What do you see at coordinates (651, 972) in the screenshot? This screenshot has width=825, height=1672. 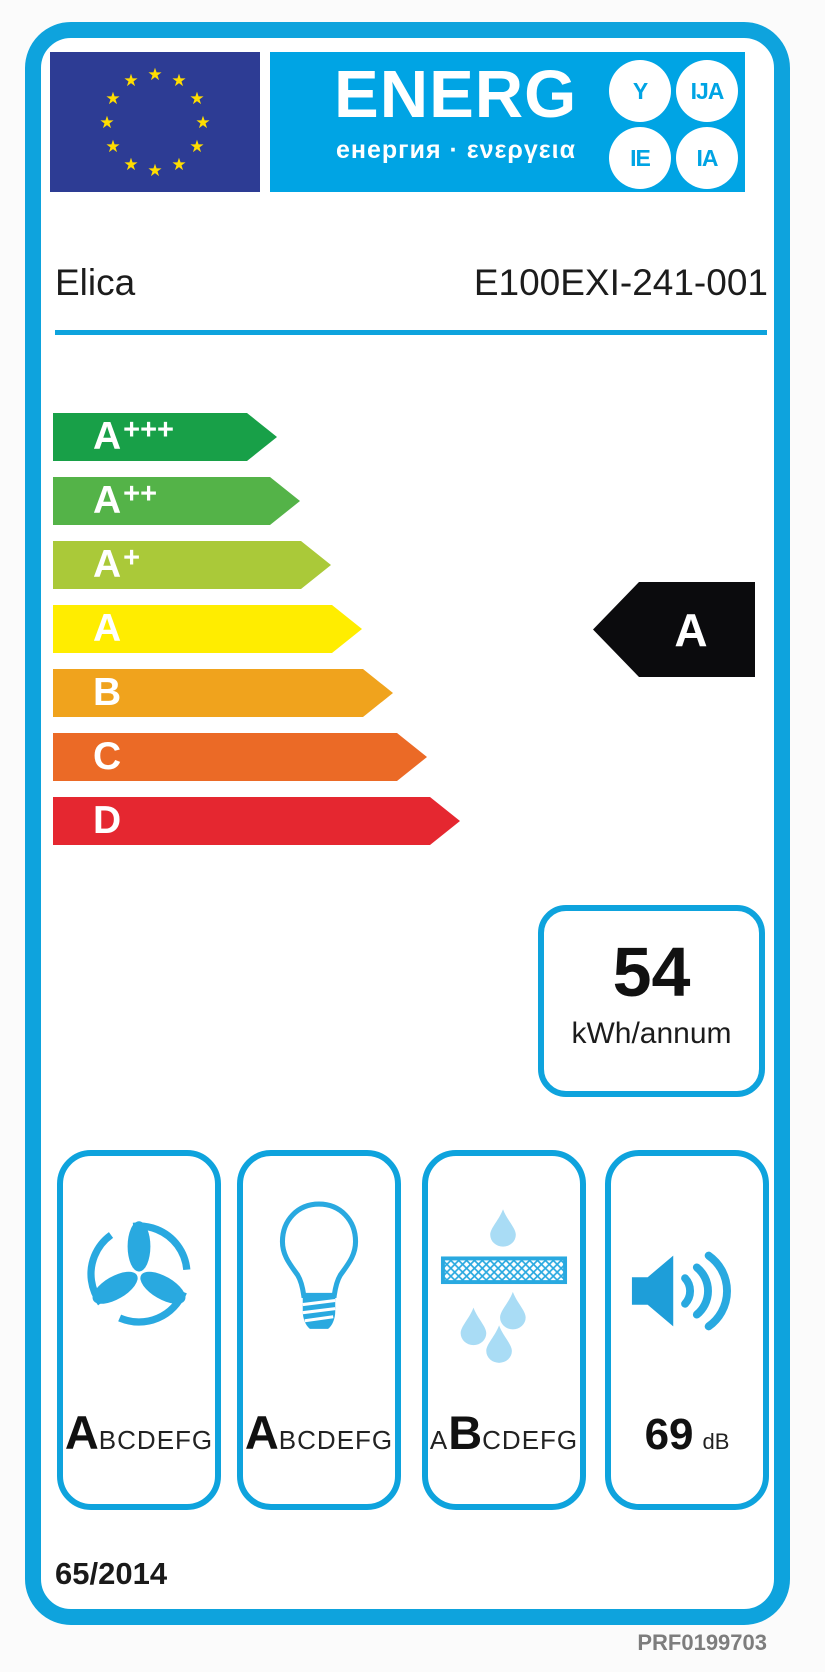 I see `annual-energy-value: 54` at bounding box center [651, 972].